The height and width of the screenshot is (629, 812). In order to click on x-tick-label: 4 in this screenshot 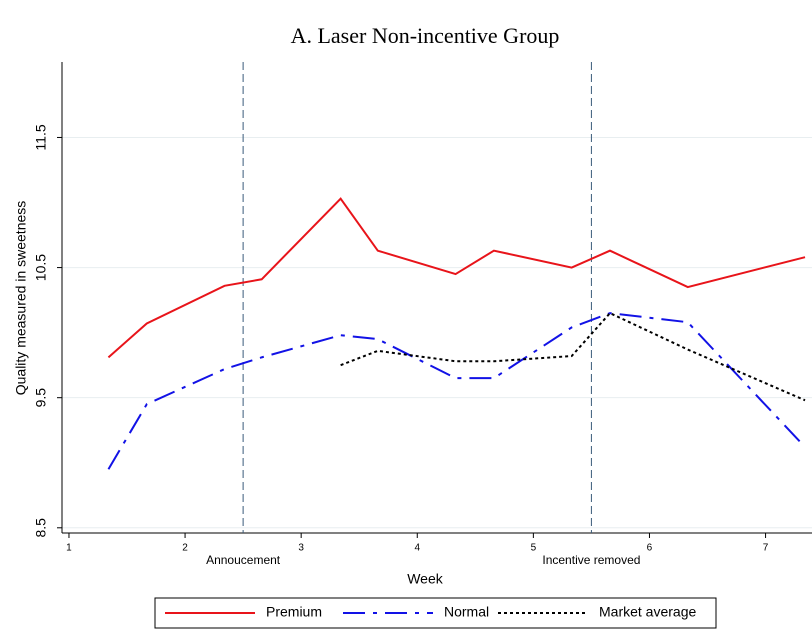, I will do `click(417, 548)`.